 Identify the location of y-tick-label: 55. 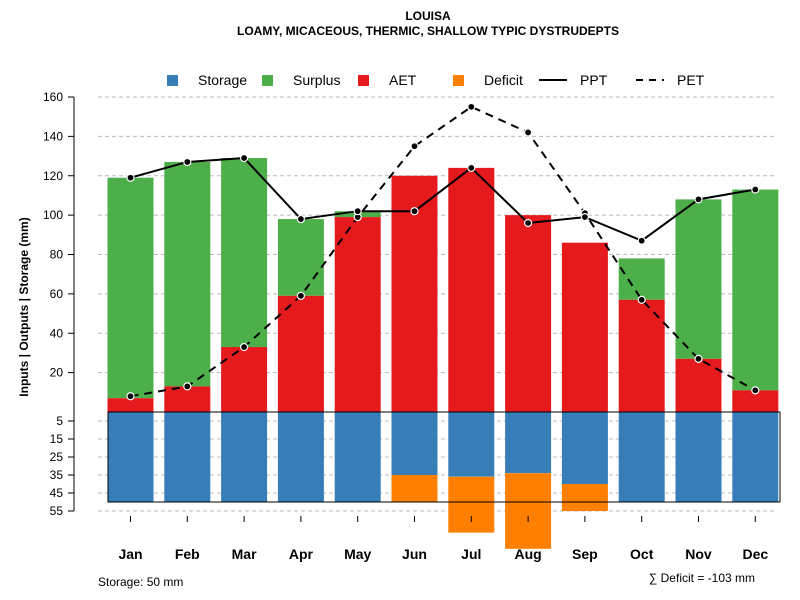
(57, 511).